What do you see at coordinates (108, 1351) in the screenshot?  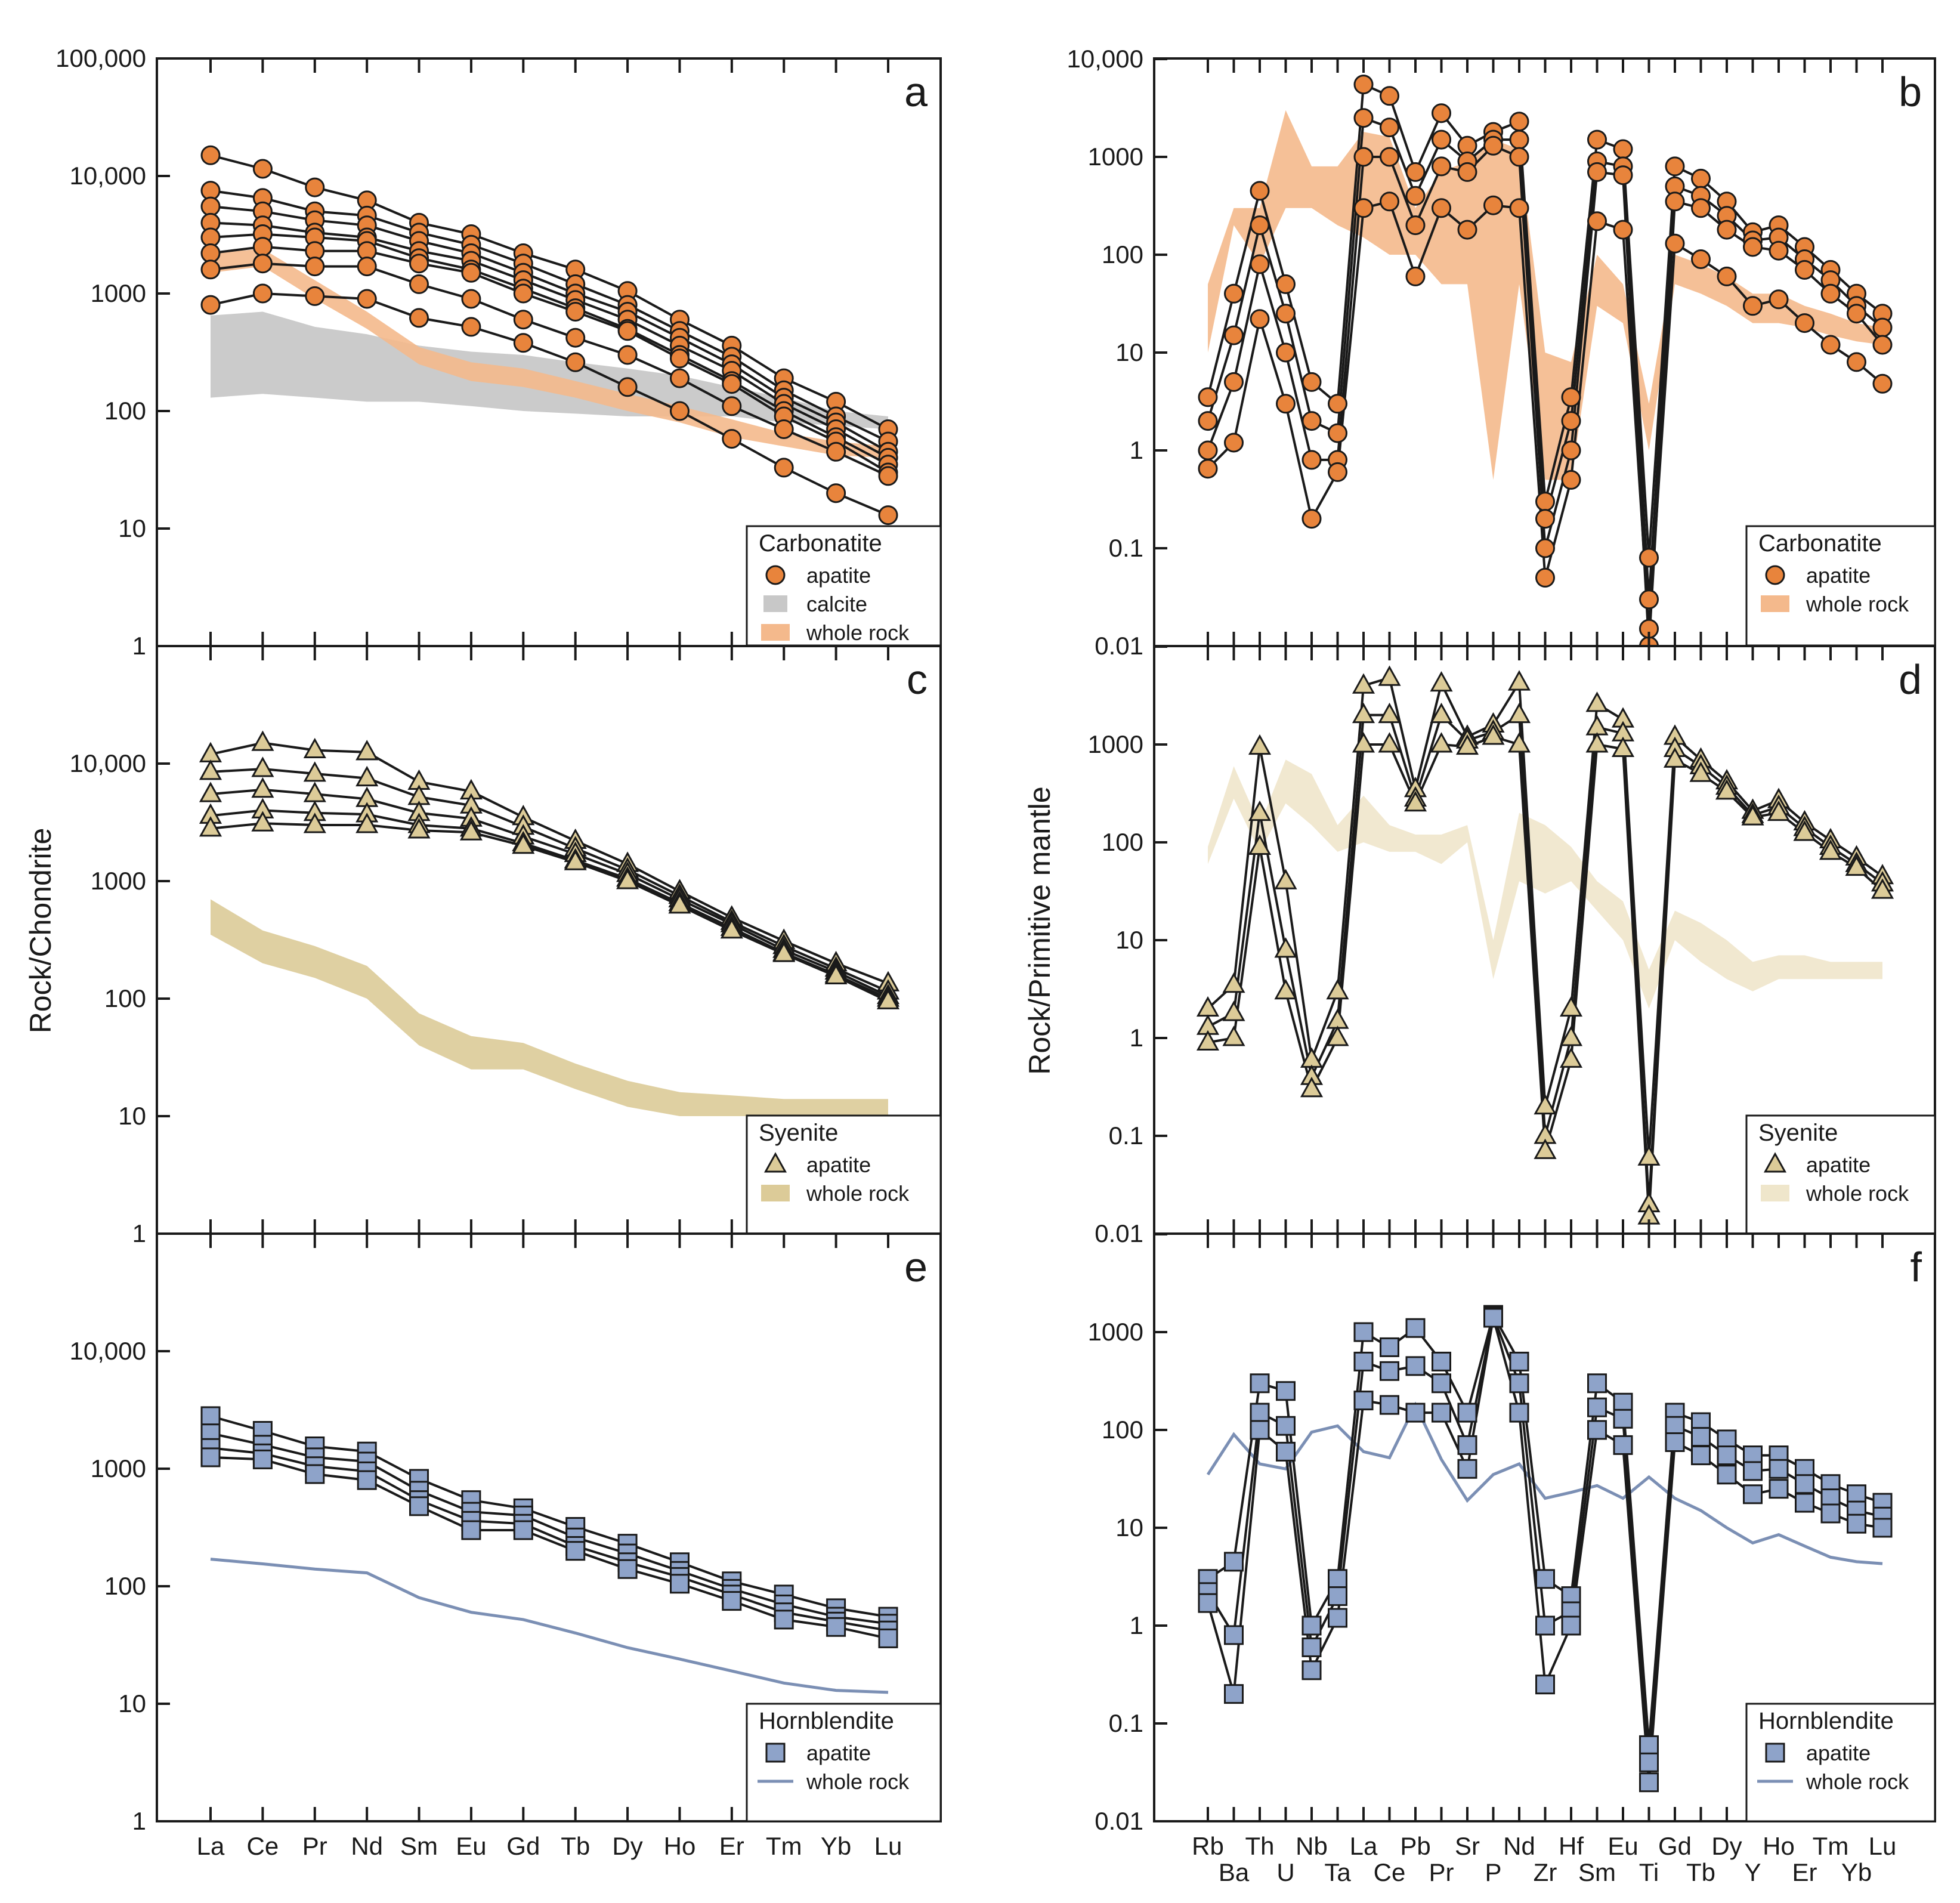 I see `y-tick-label-e: 10,000` at bounding box center [108, 1351].